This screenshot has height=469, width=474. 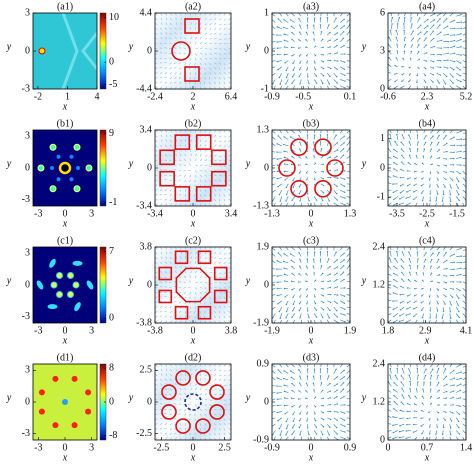 What do you see at coordinates (193, 6) in the screenshot?
I see `panel-title: (a2)` at bounding box center [193, 6].